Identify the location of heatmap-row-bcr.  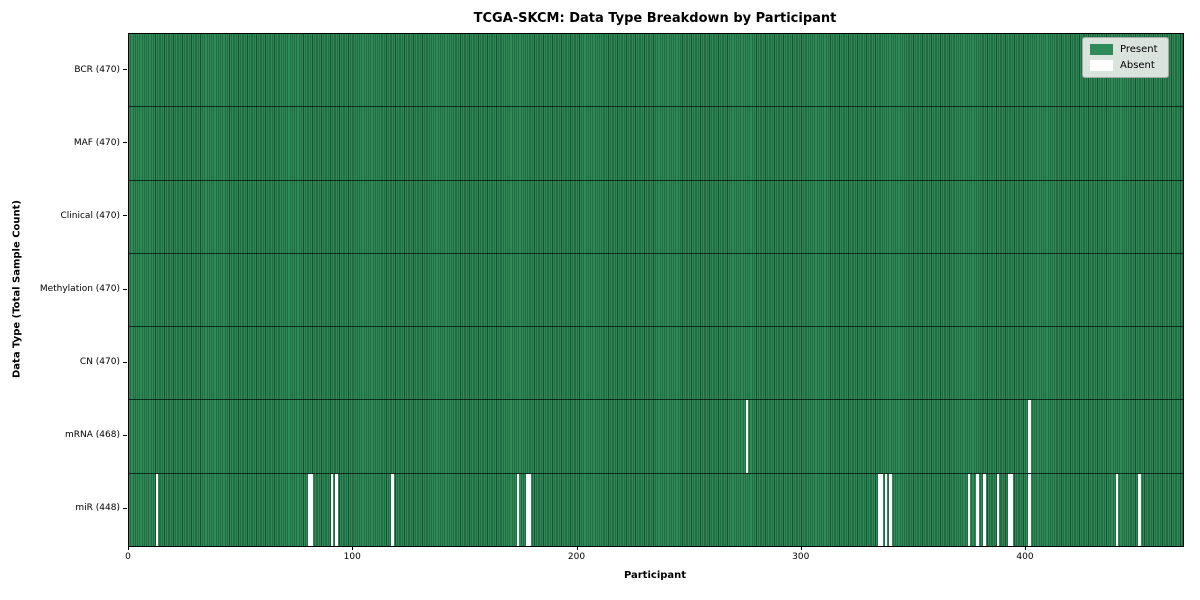
(656, 70).